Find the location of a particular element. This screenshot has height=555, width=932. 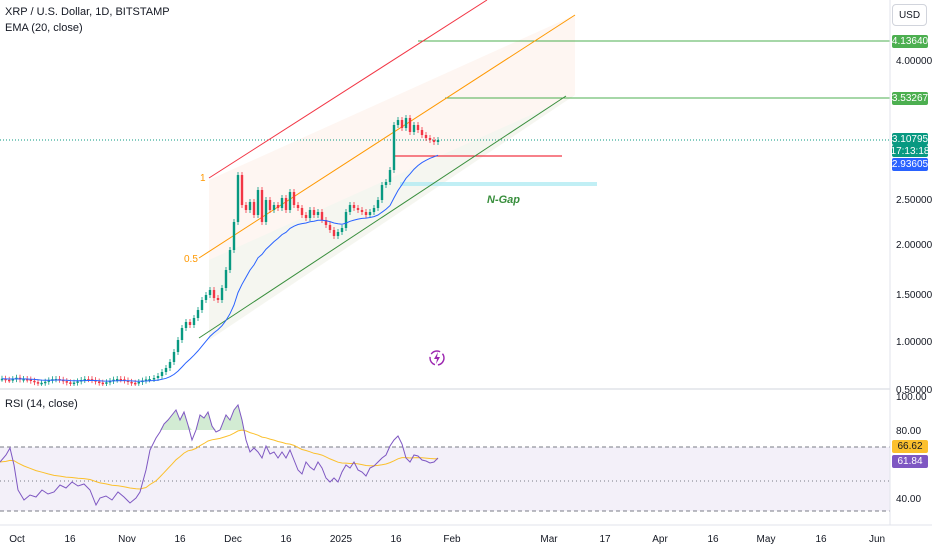

rsi-ma-line is located at coordinates (219, 459).